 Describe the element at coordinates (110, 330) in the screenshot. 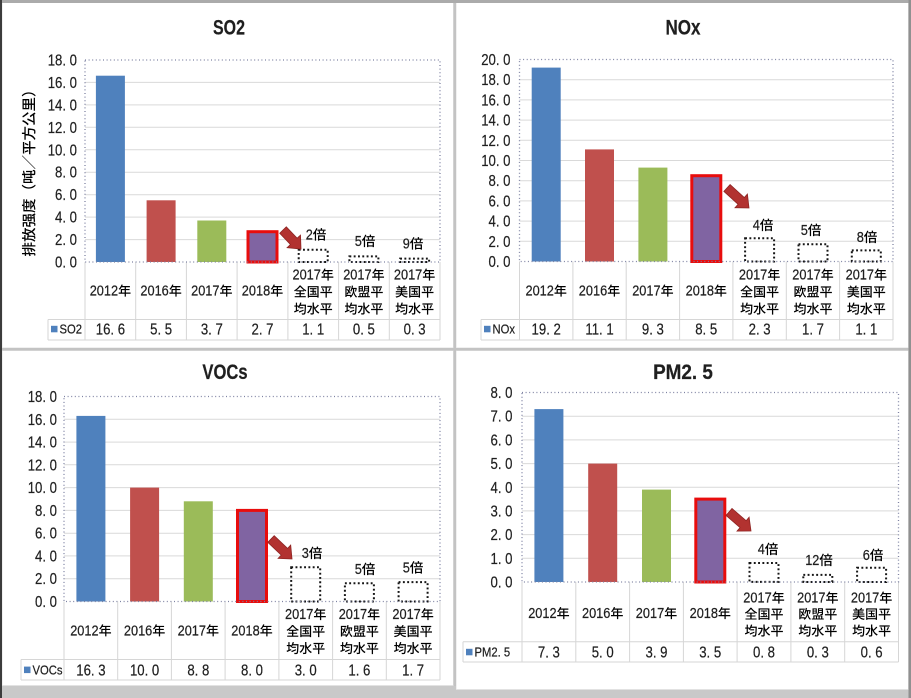

I see `svg-text: 16. 6` at that location.